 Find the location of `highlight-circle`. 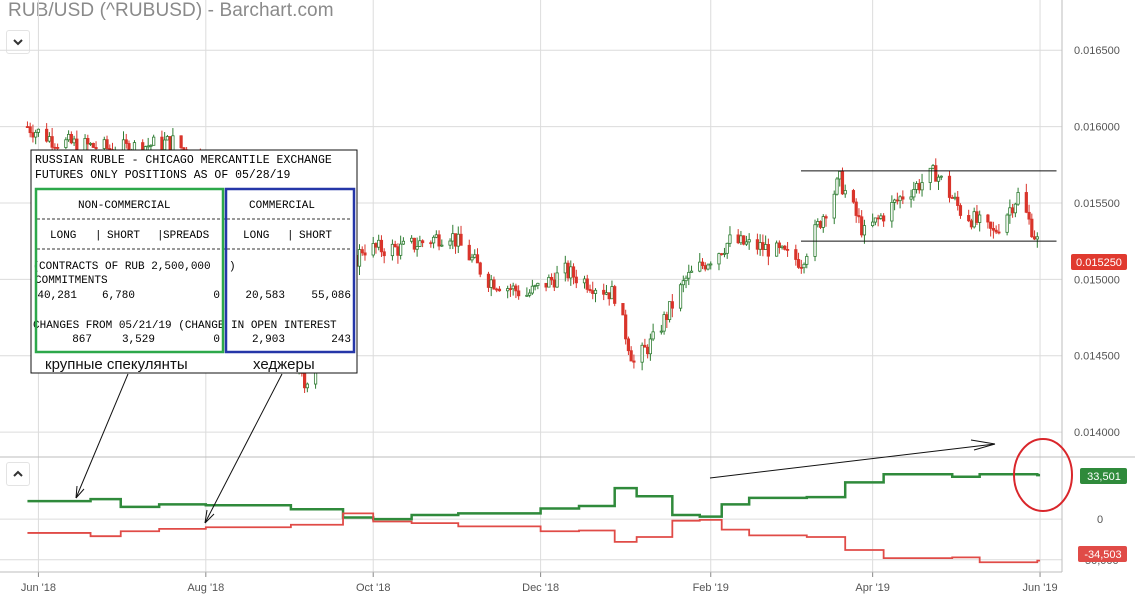

highlight-circle is located at coordinates (1043, 475).